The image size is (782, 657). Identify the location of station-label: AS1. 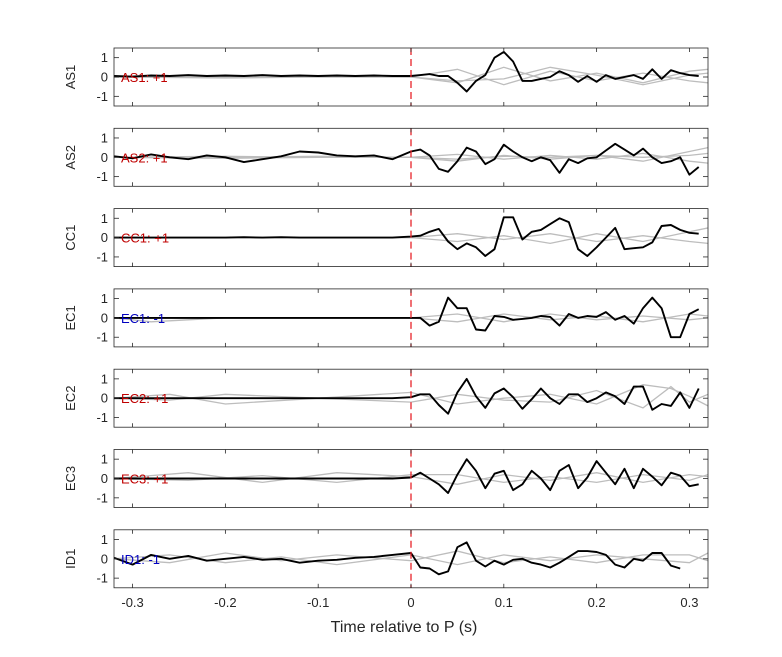
(70, 77).